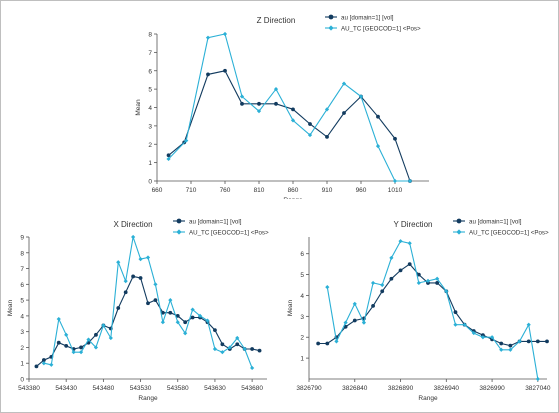 The image size is (559, 413). What do you see at coordinates (395, 190) in the screenshot?
I see `x-tick-label: 1010` at bounding box center [395, 190].